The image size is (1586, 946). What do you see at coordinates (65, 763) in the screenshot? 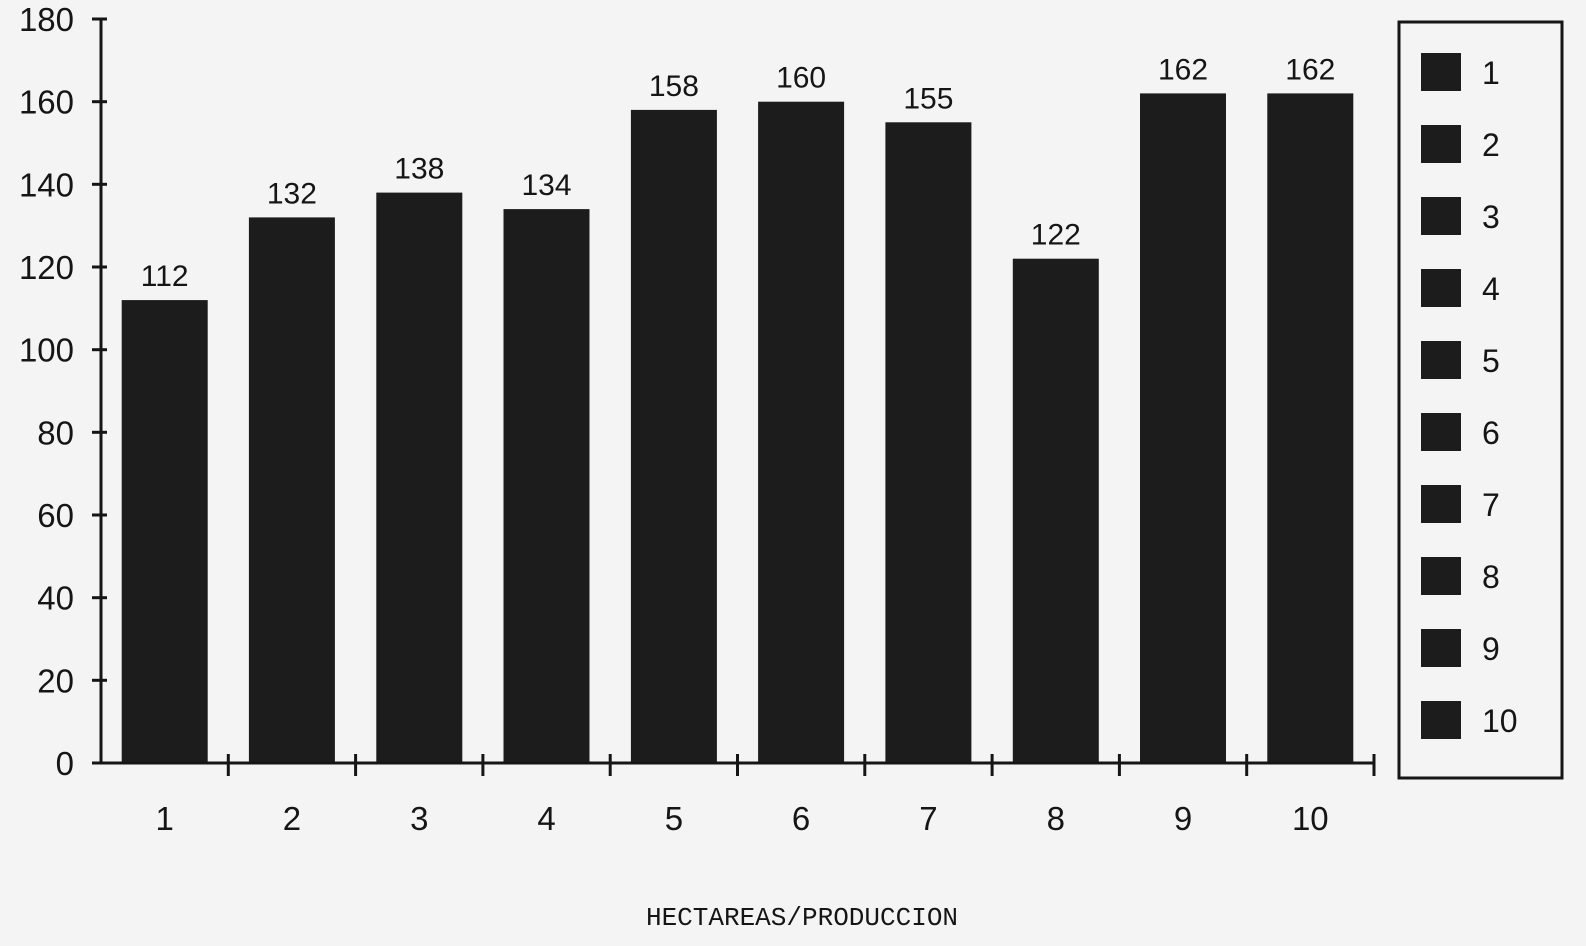
I see `y-tick-label-0: 0` at bounding box center [65, 763].